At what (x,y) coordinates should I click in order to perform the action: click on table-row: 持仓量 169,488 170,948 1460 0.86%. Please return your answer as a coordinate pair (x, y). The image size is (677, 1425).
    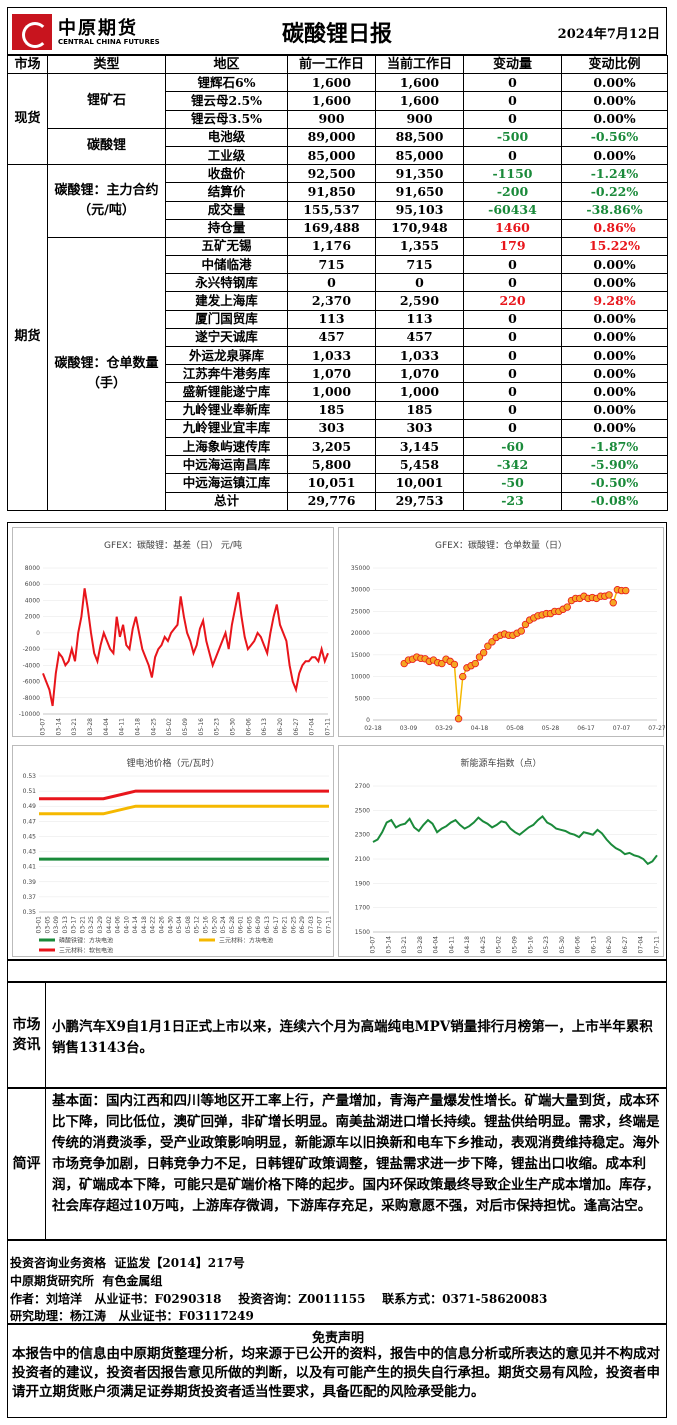
    Looking at the image, I should click on (338, 228).